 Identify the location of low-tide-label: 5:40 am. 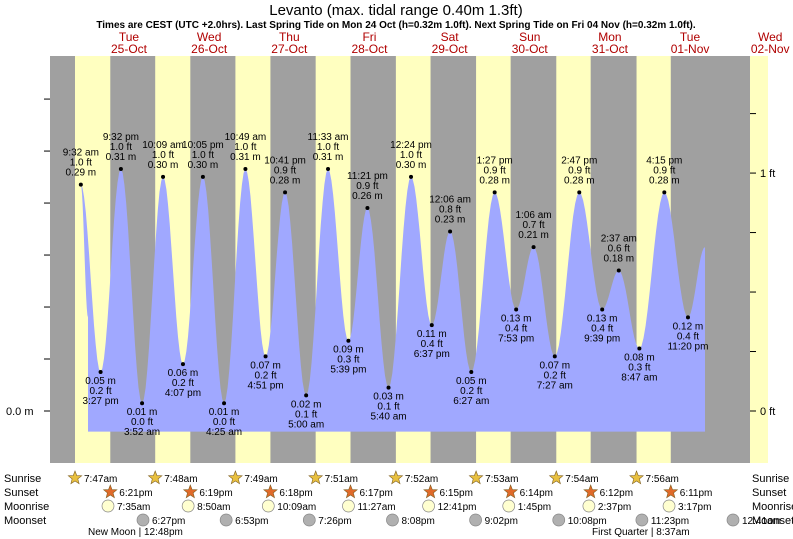
(388, 417).